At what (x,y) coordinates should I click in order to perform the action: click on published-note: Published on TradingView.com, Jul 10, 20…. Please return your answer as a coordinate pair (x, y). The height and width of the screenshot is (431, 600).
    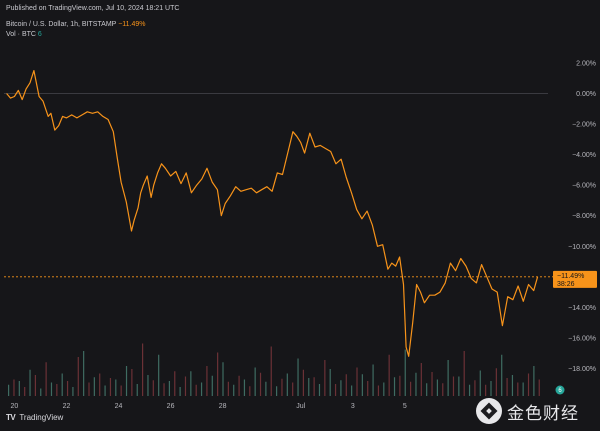
    Looking at the image, I should click on (93, 8).